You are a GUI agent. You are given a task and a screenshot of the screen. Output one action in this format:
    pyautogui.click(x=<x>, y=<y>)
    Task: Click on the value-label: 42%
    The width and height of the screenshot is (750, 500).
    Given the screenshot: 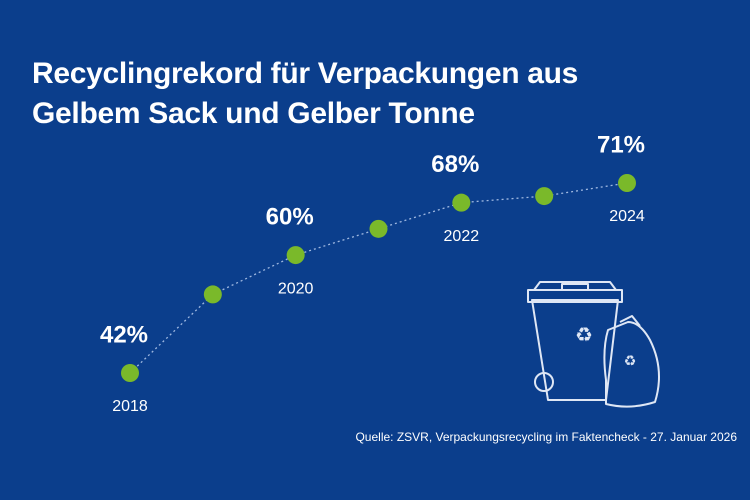 What is the action you would take?
    pyautogui.click(x=124, y=334)
    